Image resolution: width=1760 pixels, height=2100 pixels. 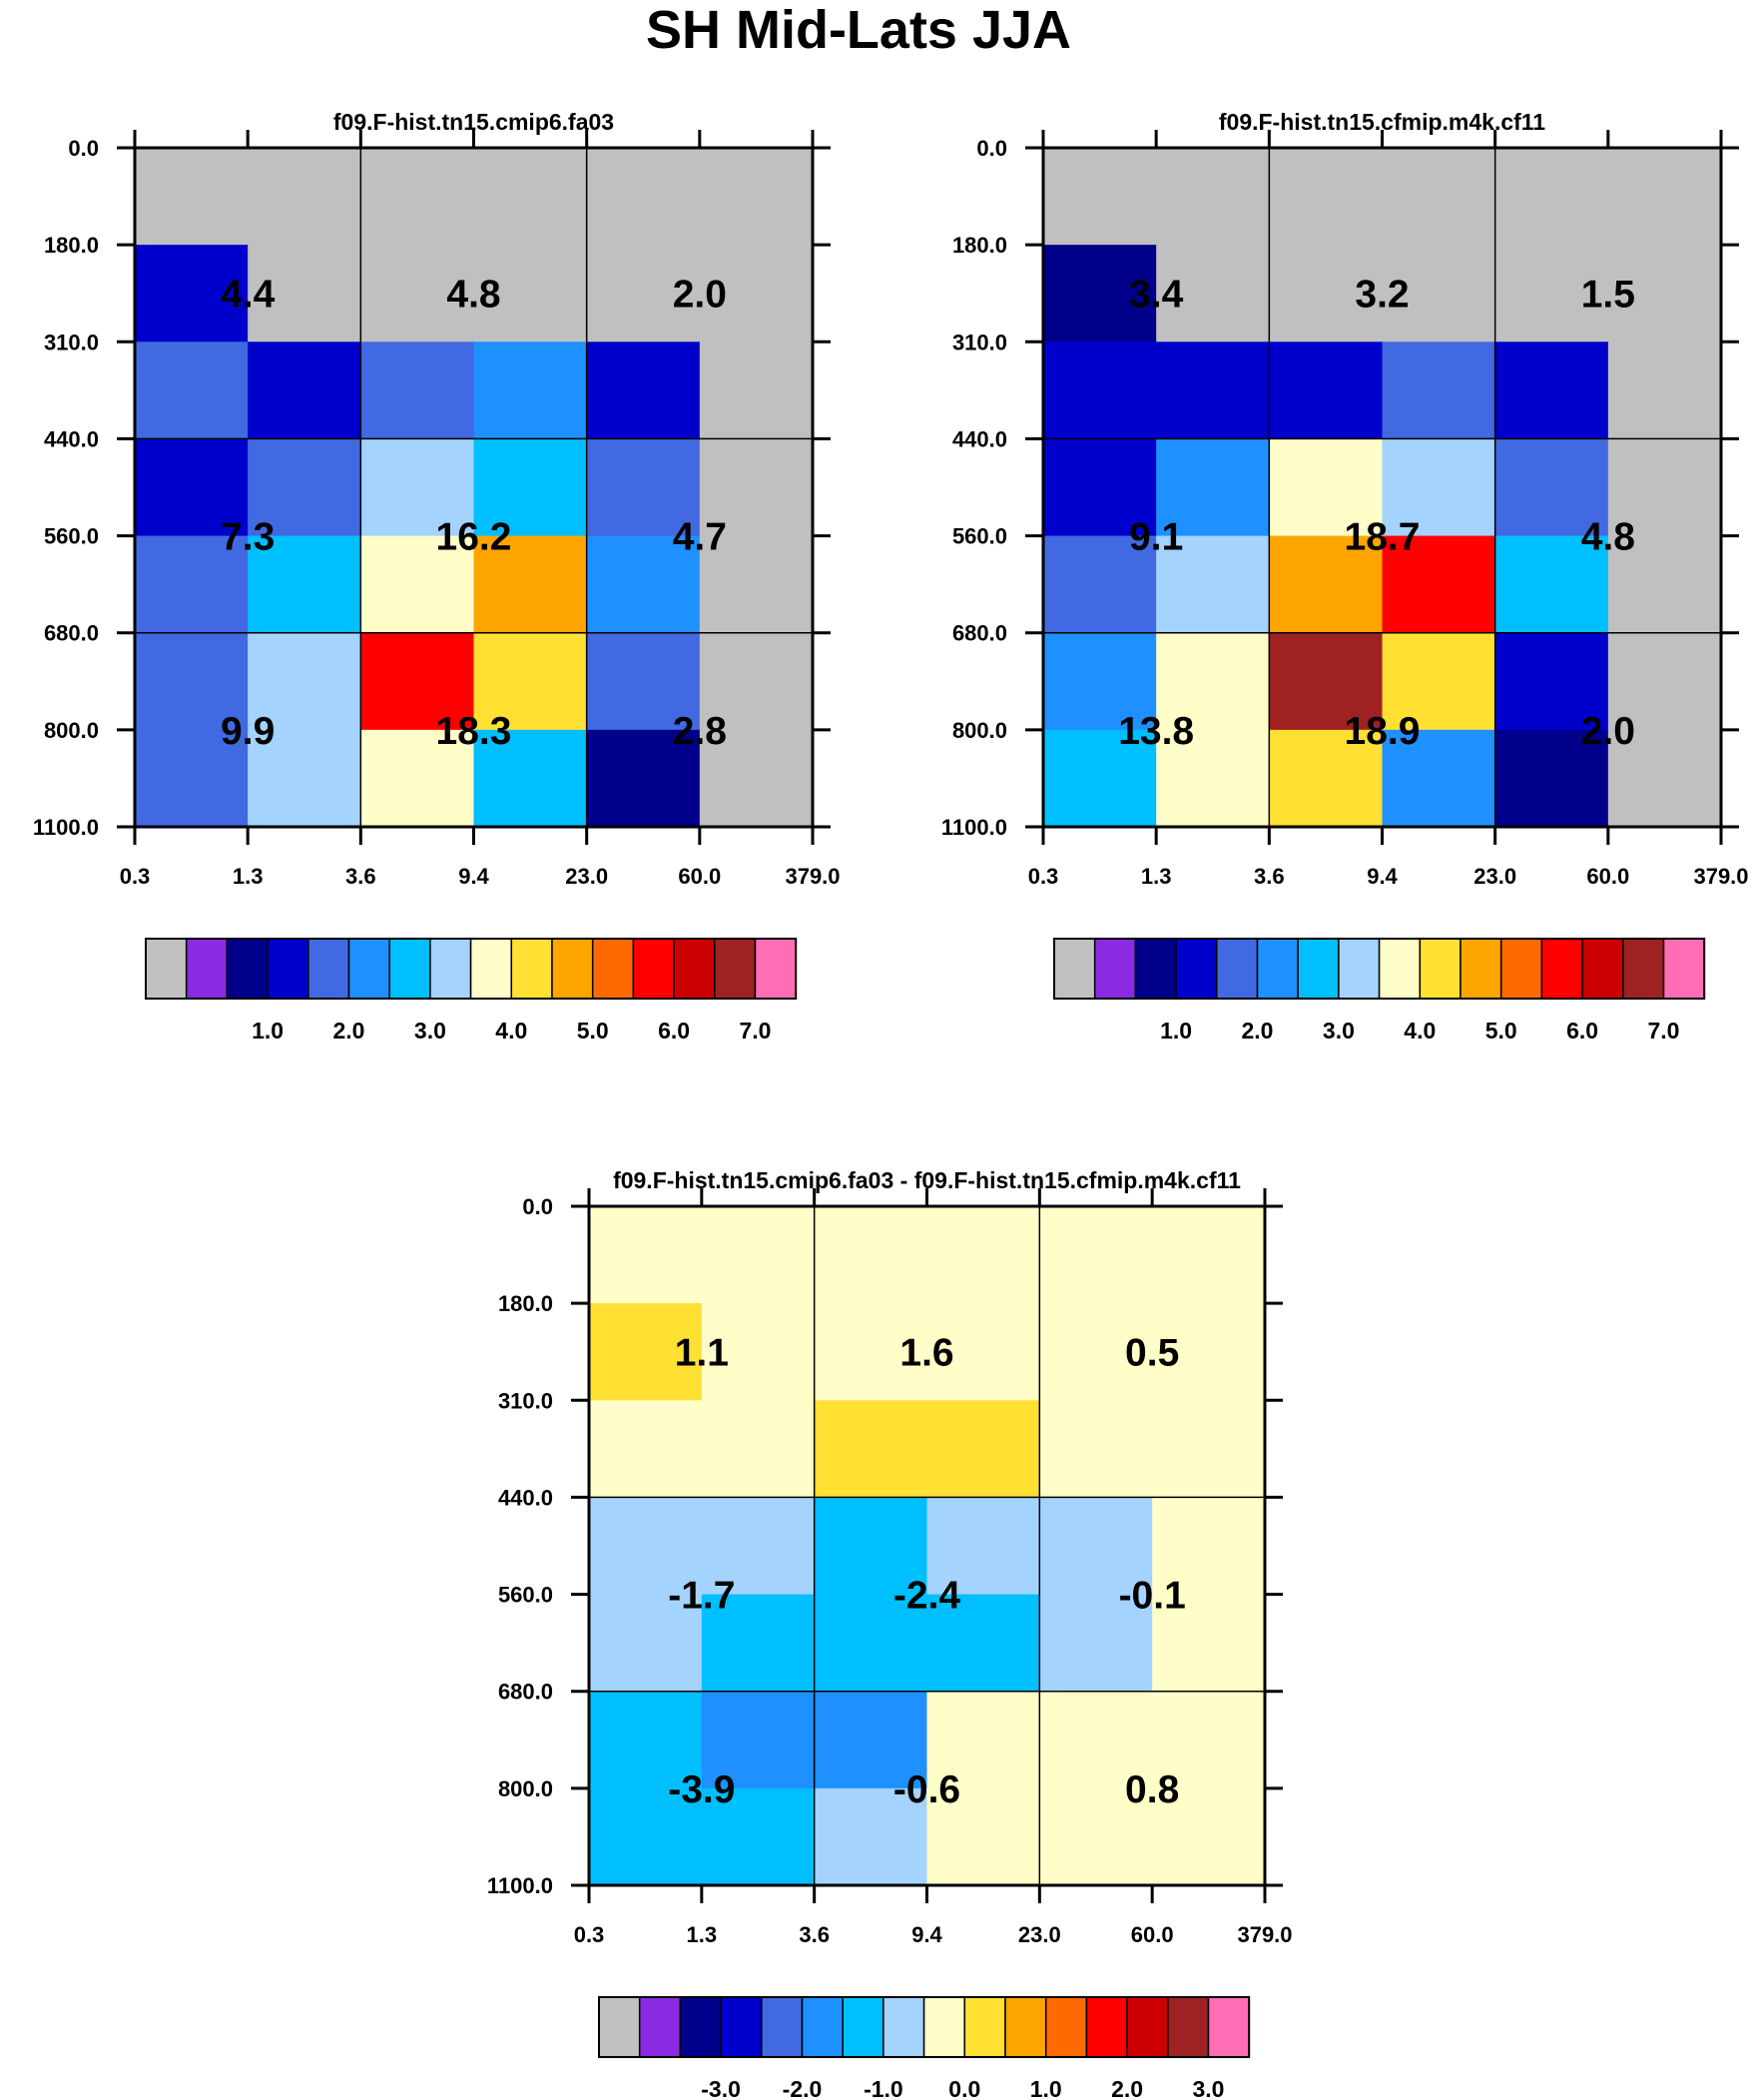 I want to click on data-label: 1.5, so click(x=1608, y=295).